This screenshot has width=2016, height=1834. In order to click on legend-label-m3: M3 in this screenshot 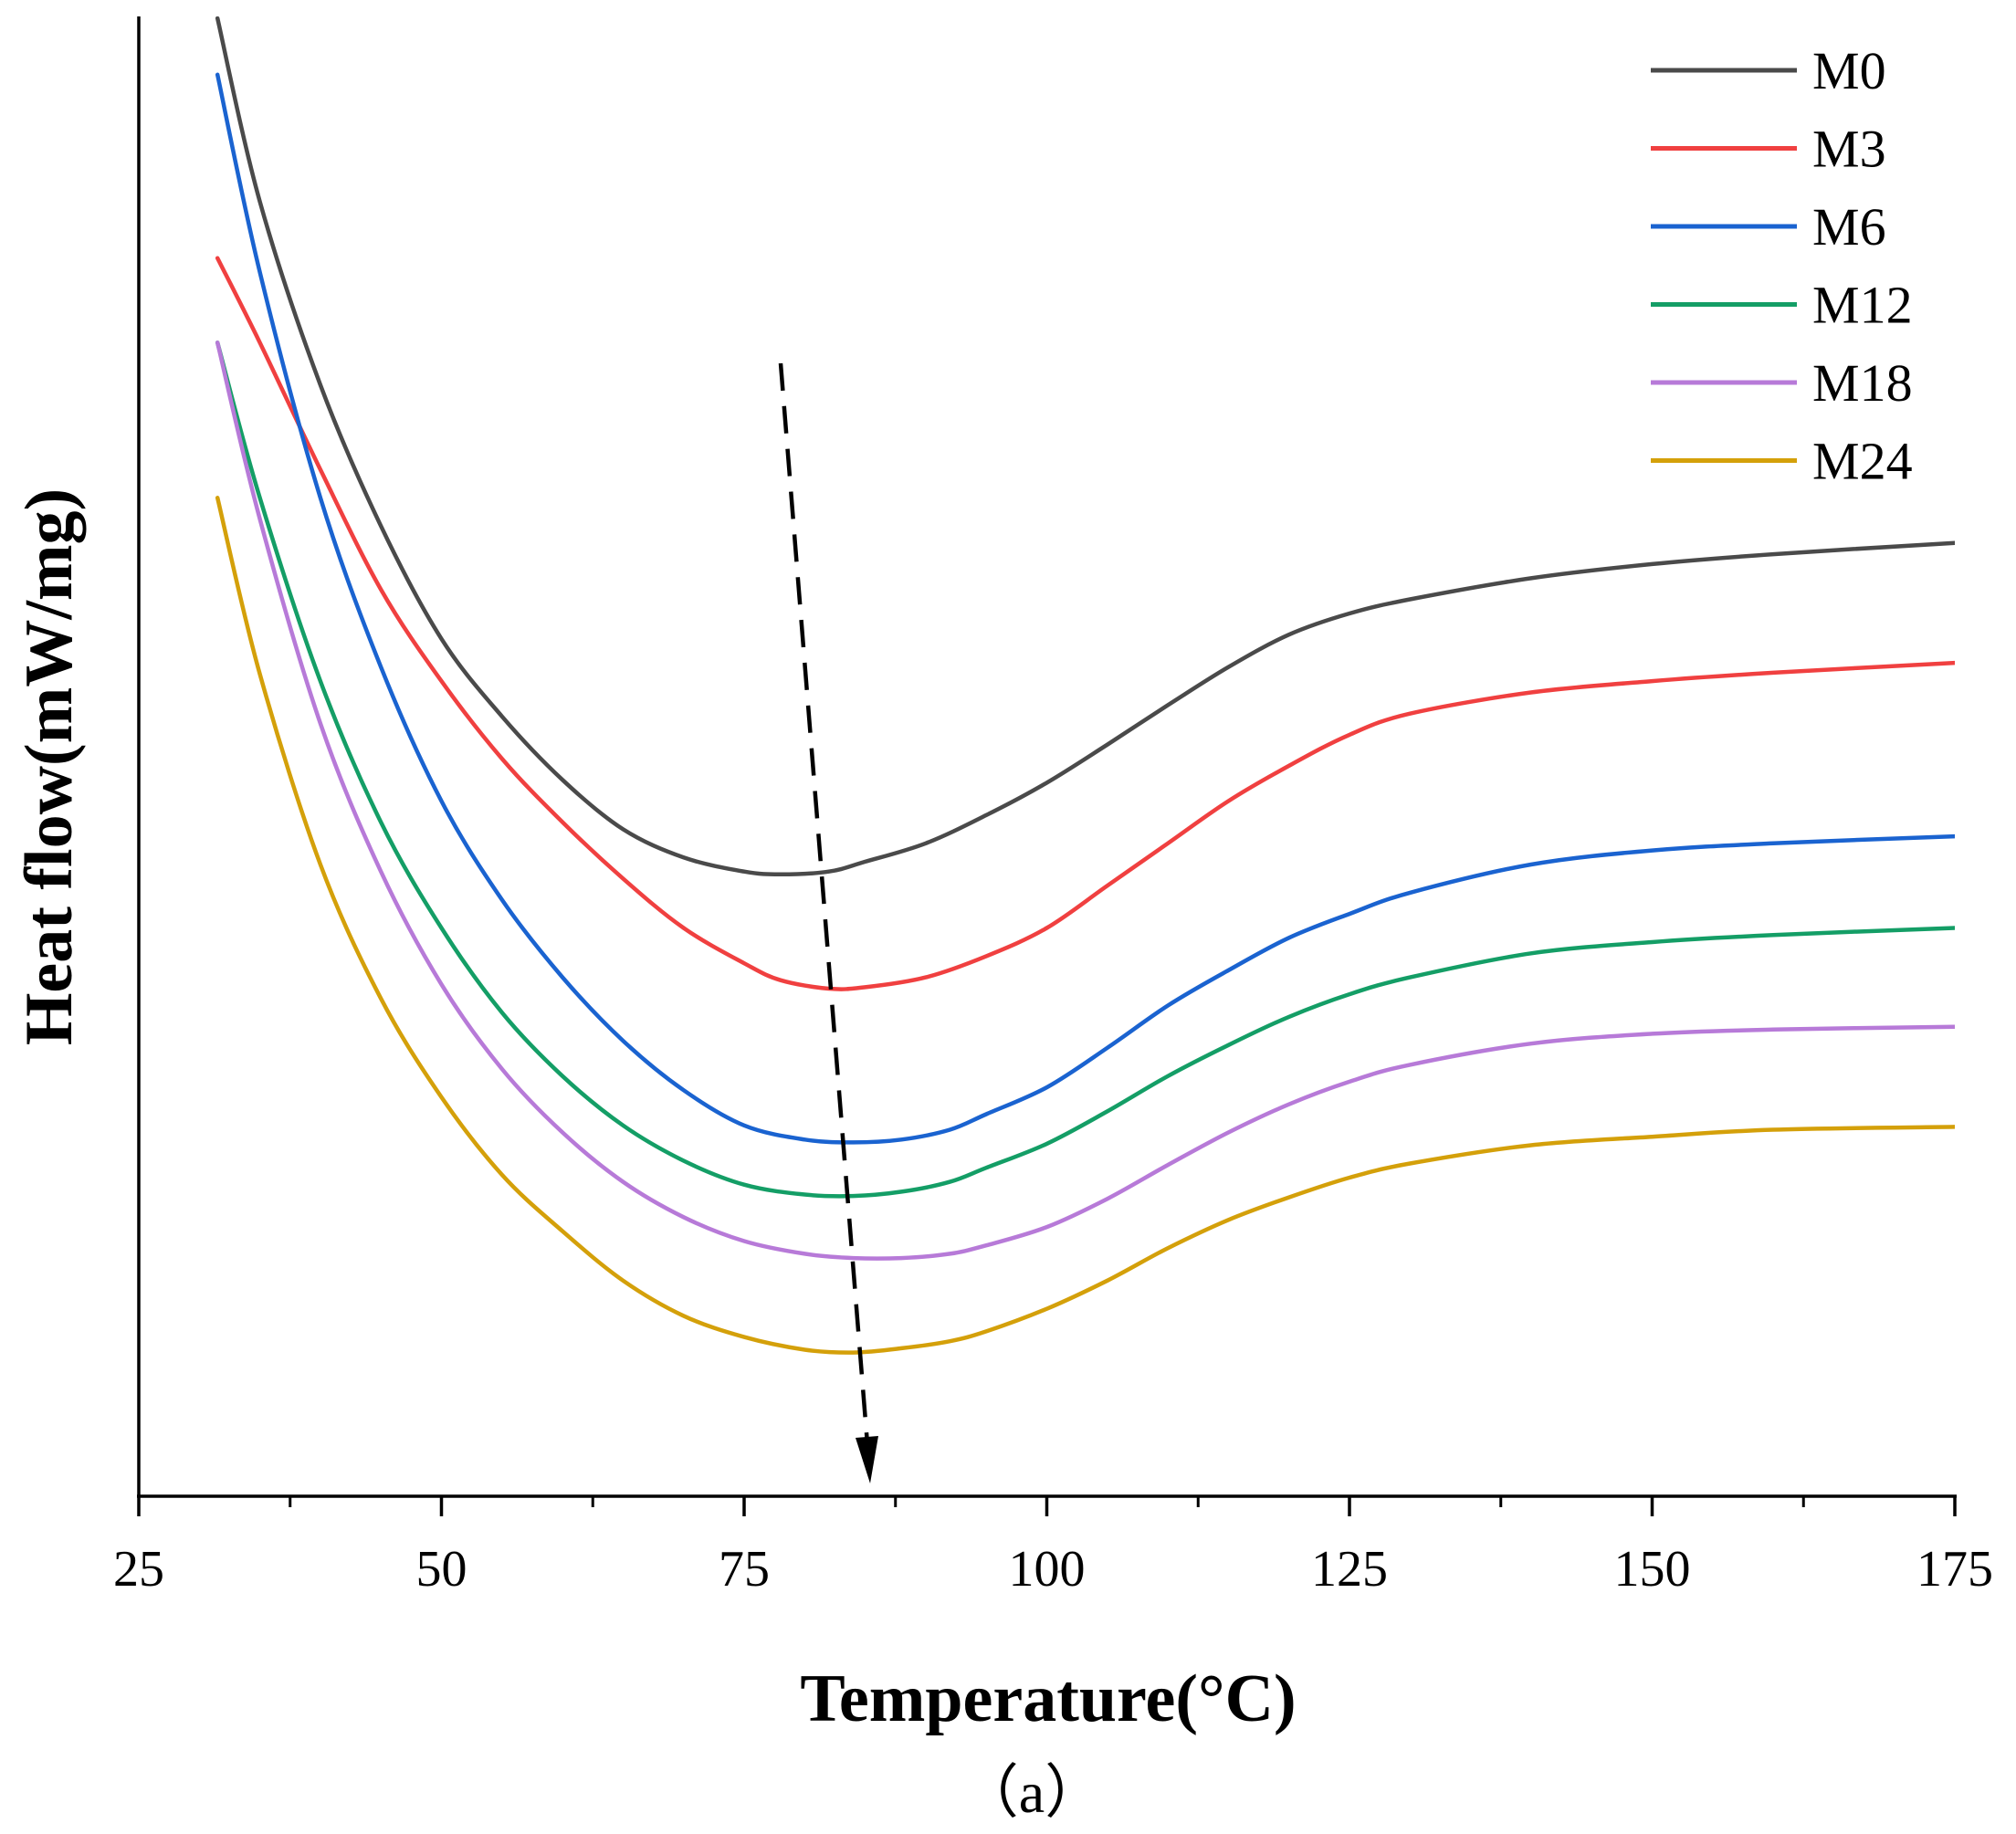, I will do `click(1849, 150)`.